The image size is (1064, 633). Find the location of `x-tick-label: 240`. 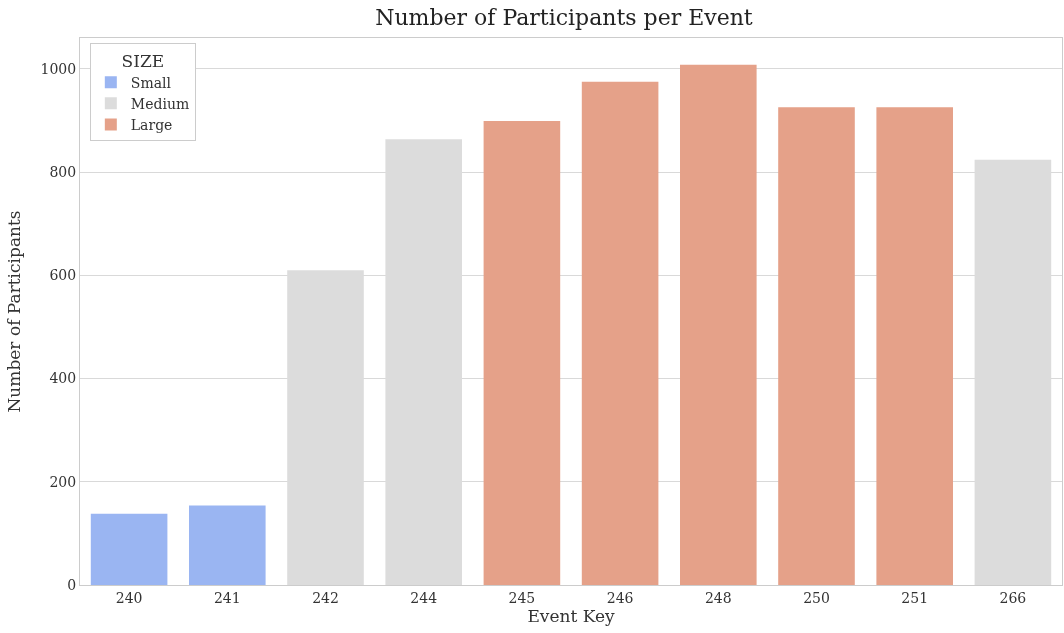

x-tick-label: 240 is located at coordinates (129, 597).